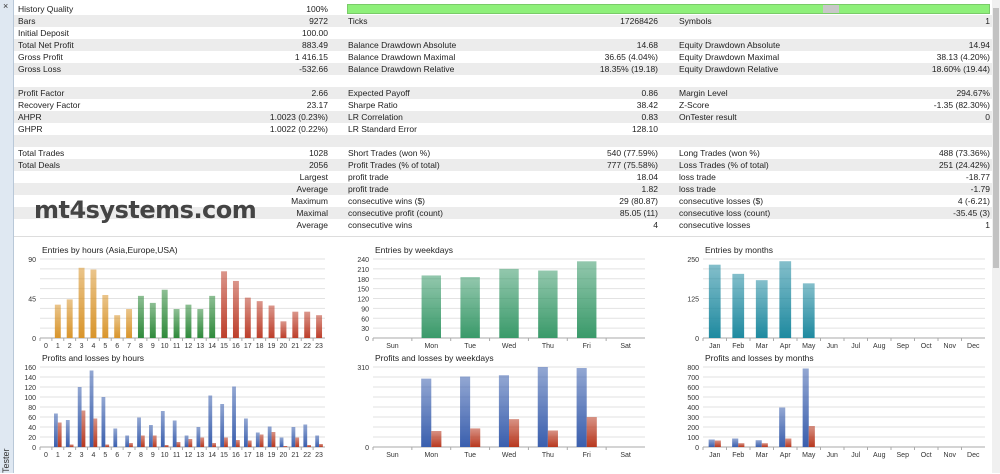 This screenshot has height=474, width=1000. I want to click on stat-value: 488 (73.36%), so click(964, 153).